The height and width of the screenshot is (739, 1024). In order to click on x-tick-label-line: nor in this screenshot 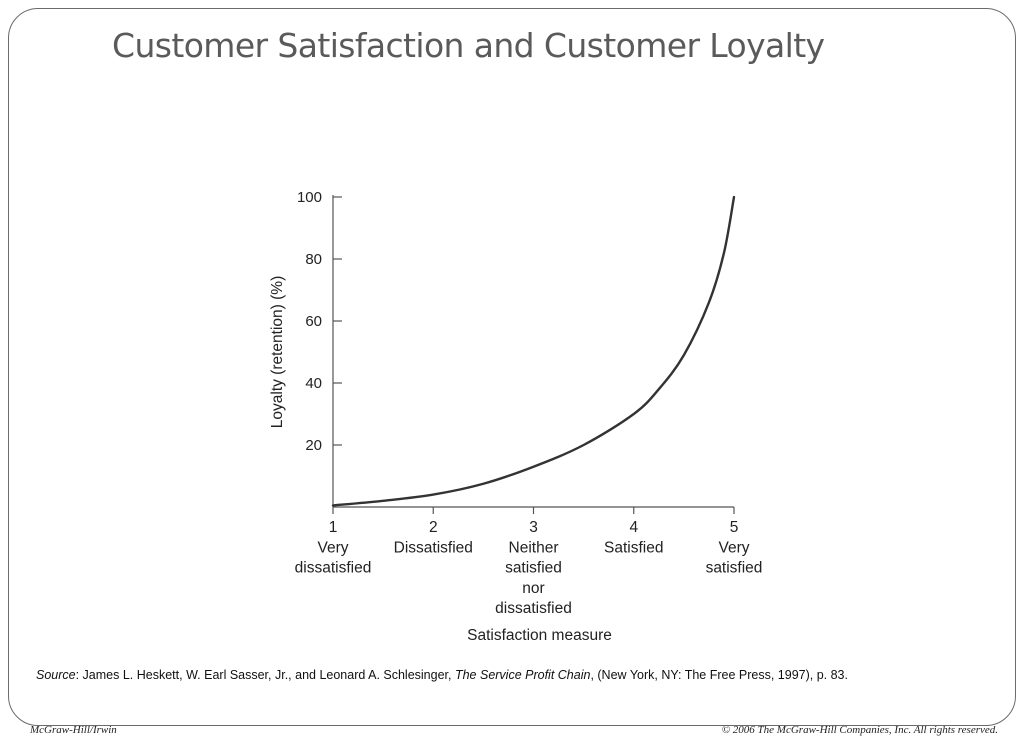, I will do `click(533, 588)`.